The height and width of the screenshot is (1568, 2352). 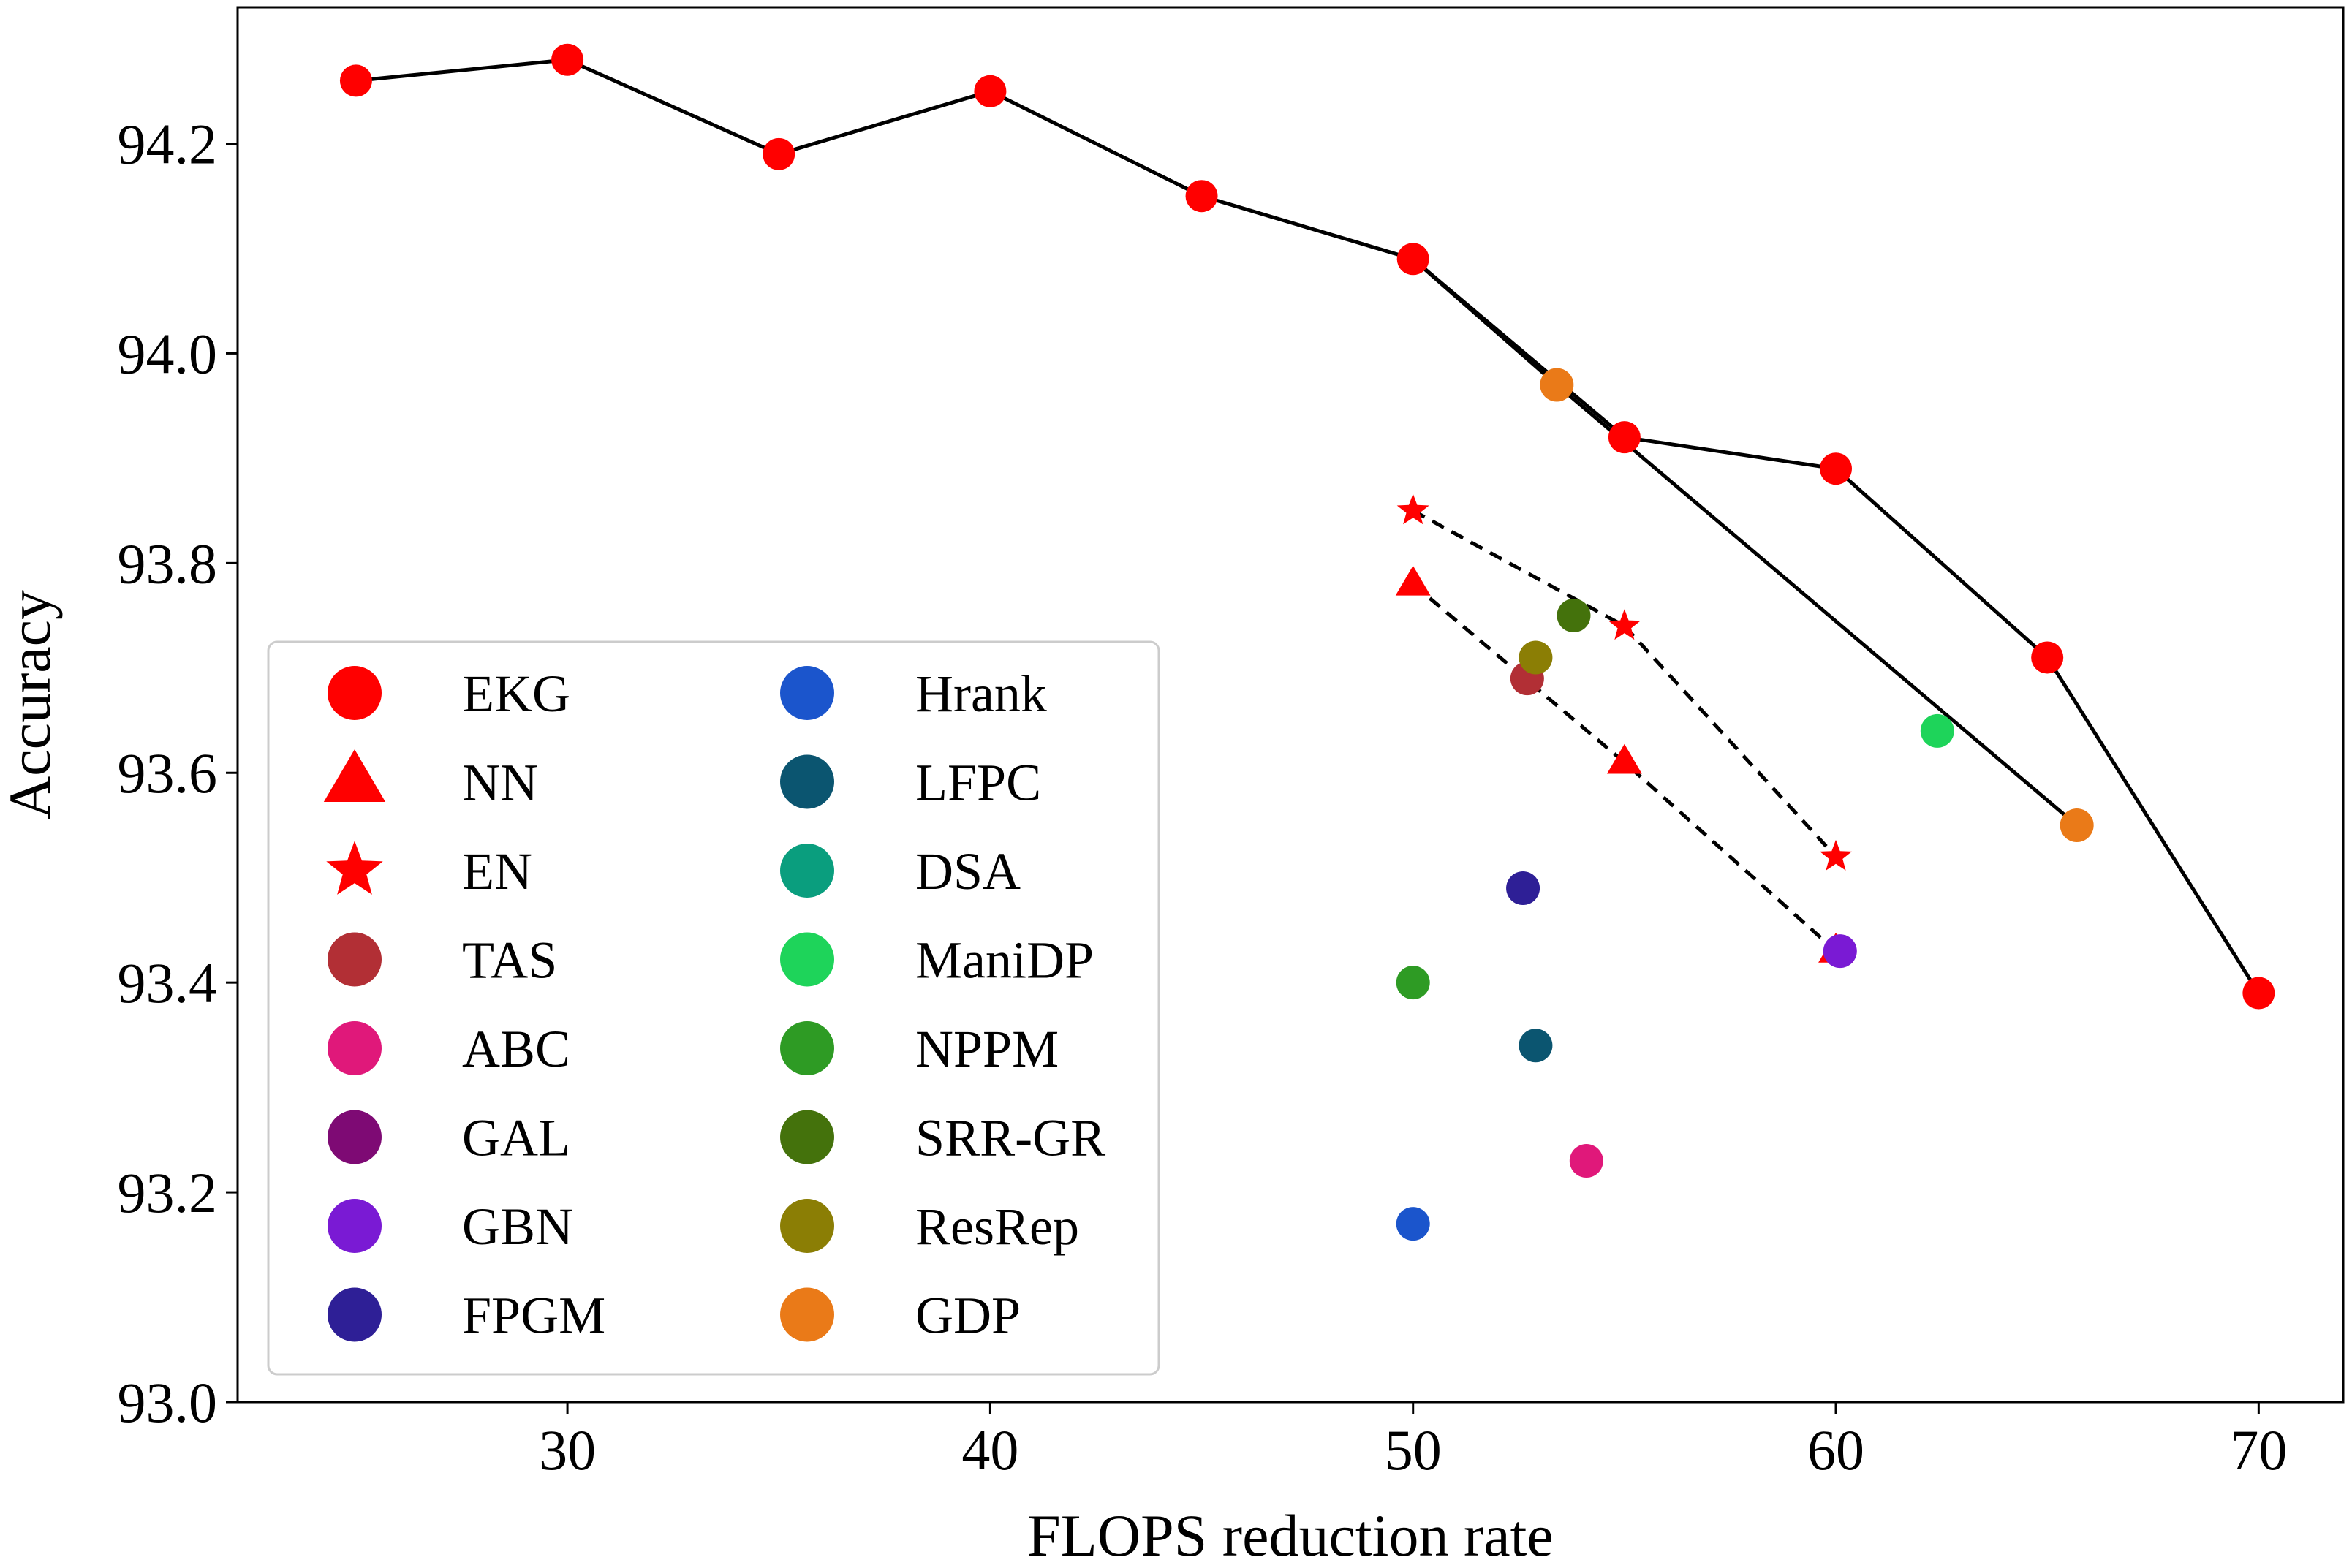 What do you see at coordinates (910, 783) in the screenshot?
I see `legend-item-lfpc: LFPC` at bounding box center [910, 783].